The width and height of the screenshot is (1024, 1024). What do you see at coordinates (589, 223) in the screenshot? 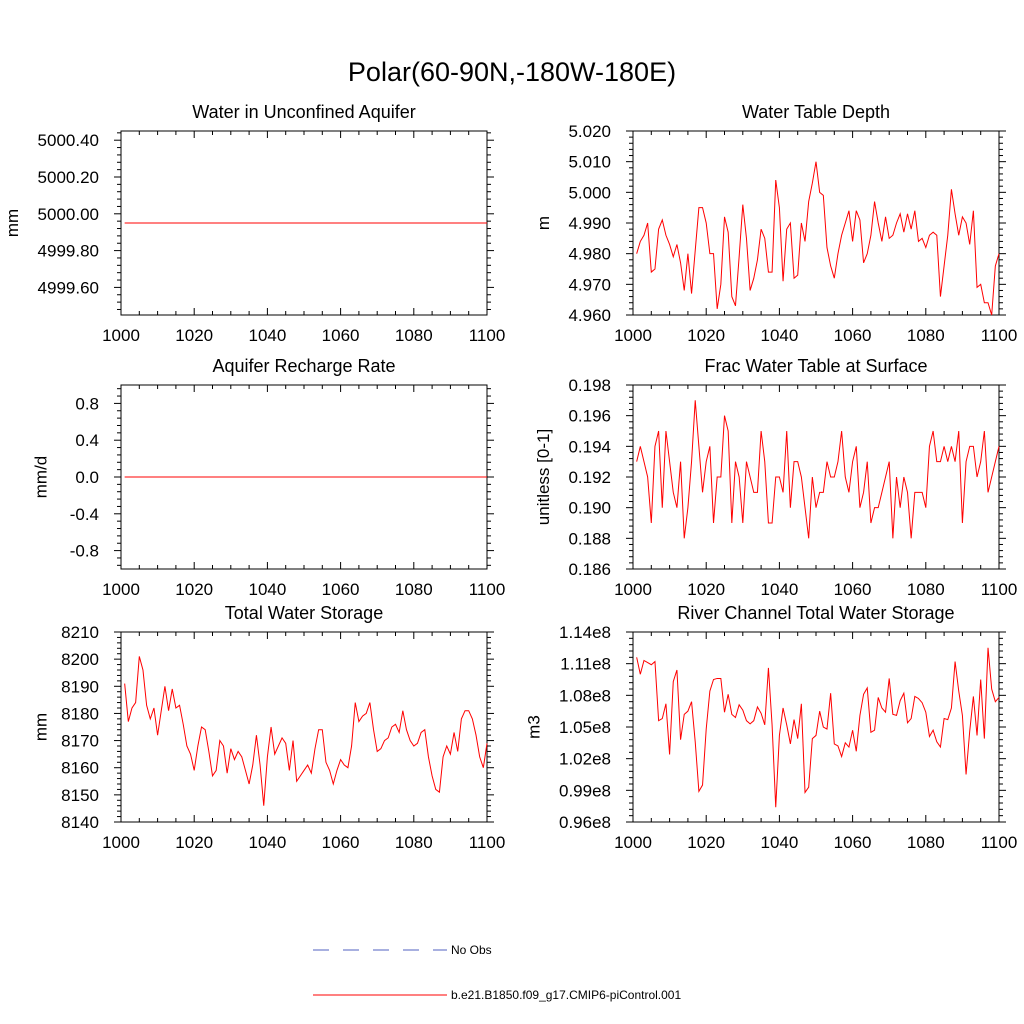
I see `y-tick-label: 4.990` at bounding box center [589, 223].